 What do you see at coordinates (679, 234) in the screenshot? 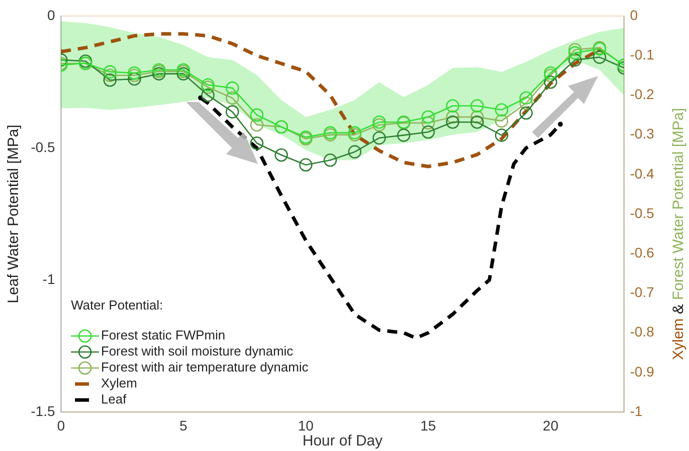
I see `y2-axis-title: Xylem & Forest Water Potential [MPa]` at bounding box center [679, 234].